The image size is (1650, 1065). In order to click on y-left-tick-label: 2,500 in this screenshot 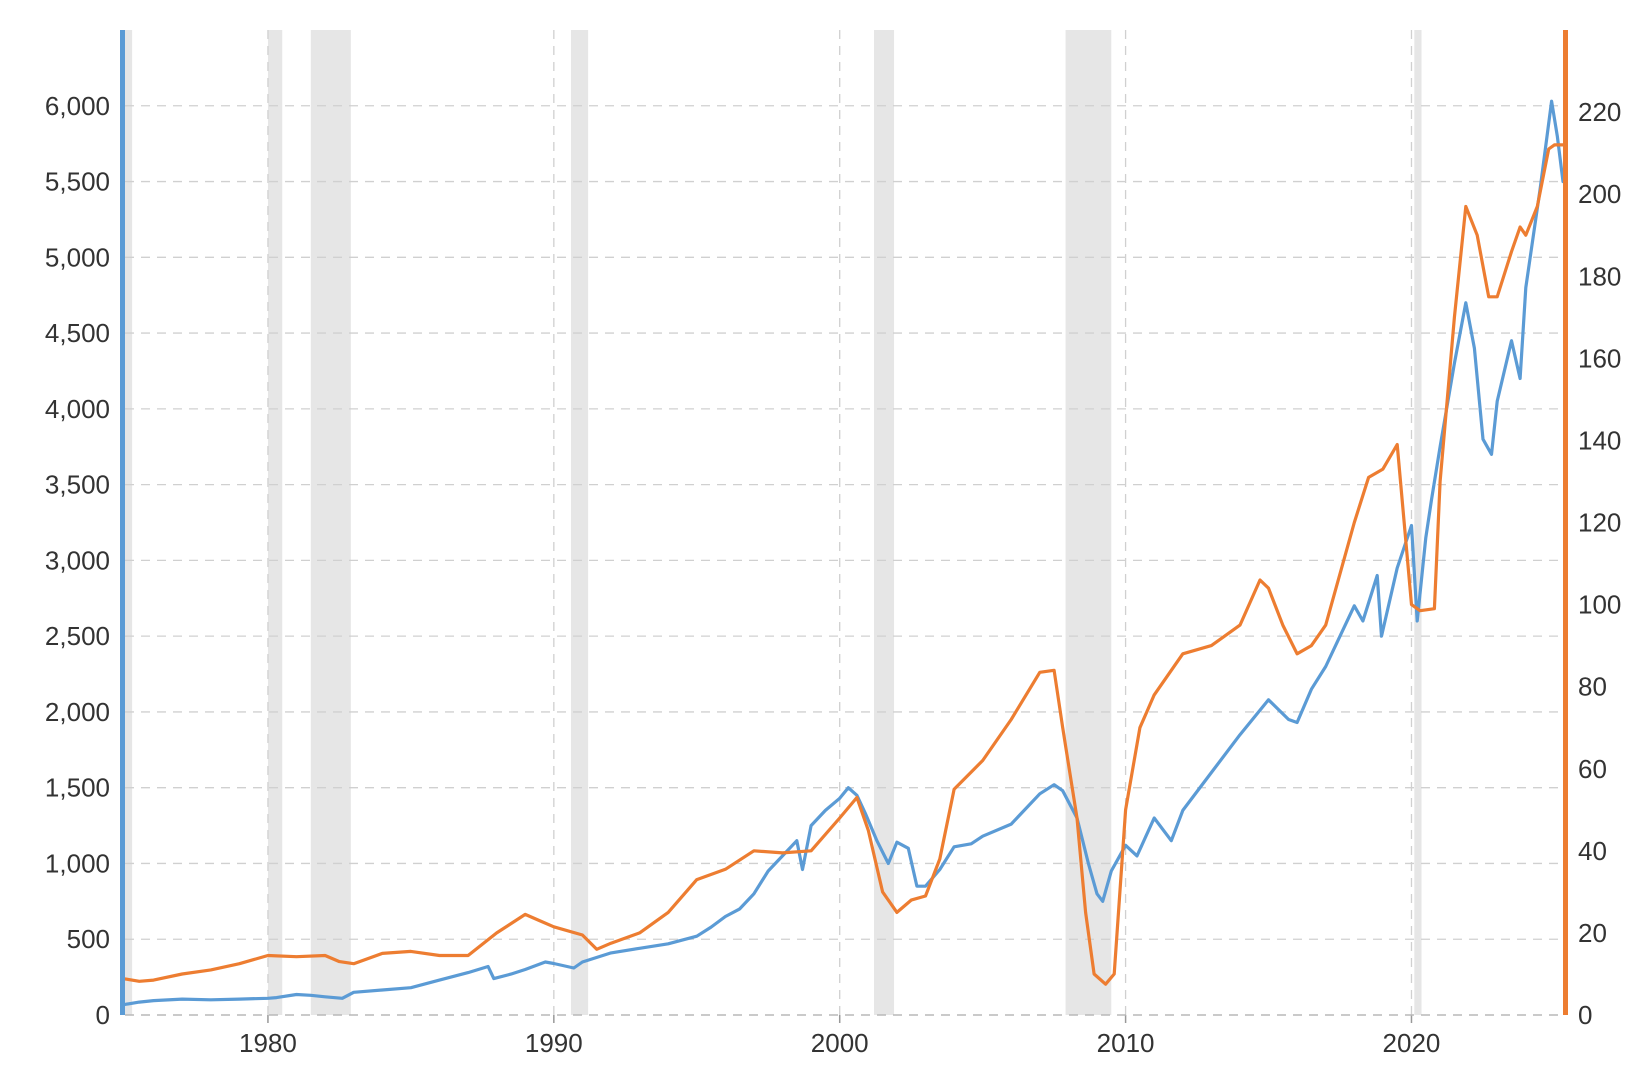, I will do `click(77, 636)`.